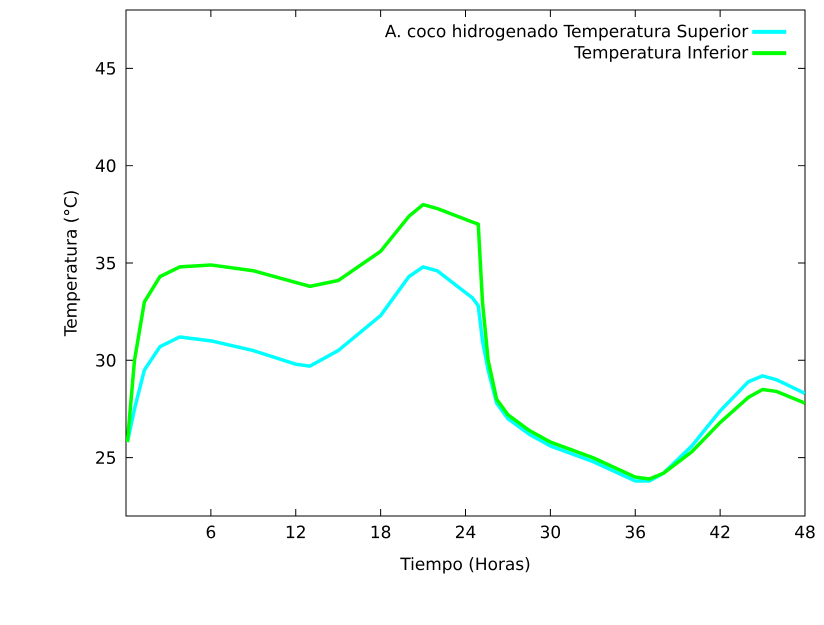  I want to click on y-tick-label: 30, so click(106, 360).